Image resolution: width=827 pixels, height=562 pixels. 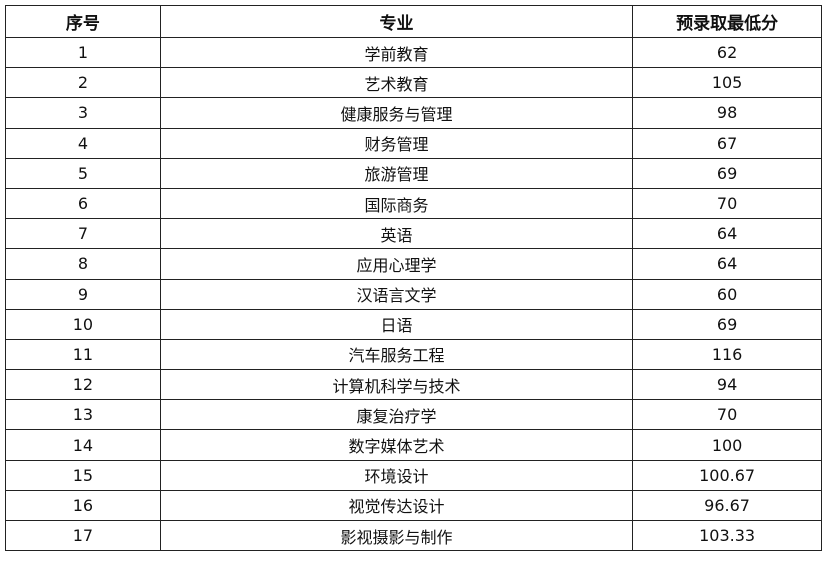 What do you see at coordinates (83, 234) in the screenshot?
I see `cell-index: 7` at bounding box center [83, 234].